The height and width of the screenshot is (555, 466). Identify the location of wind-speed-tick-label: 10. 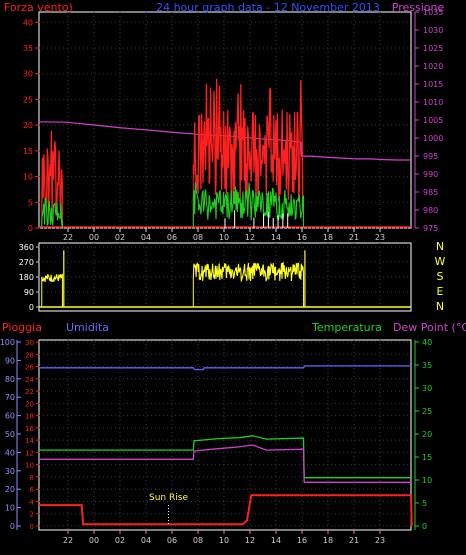
(28, 177).